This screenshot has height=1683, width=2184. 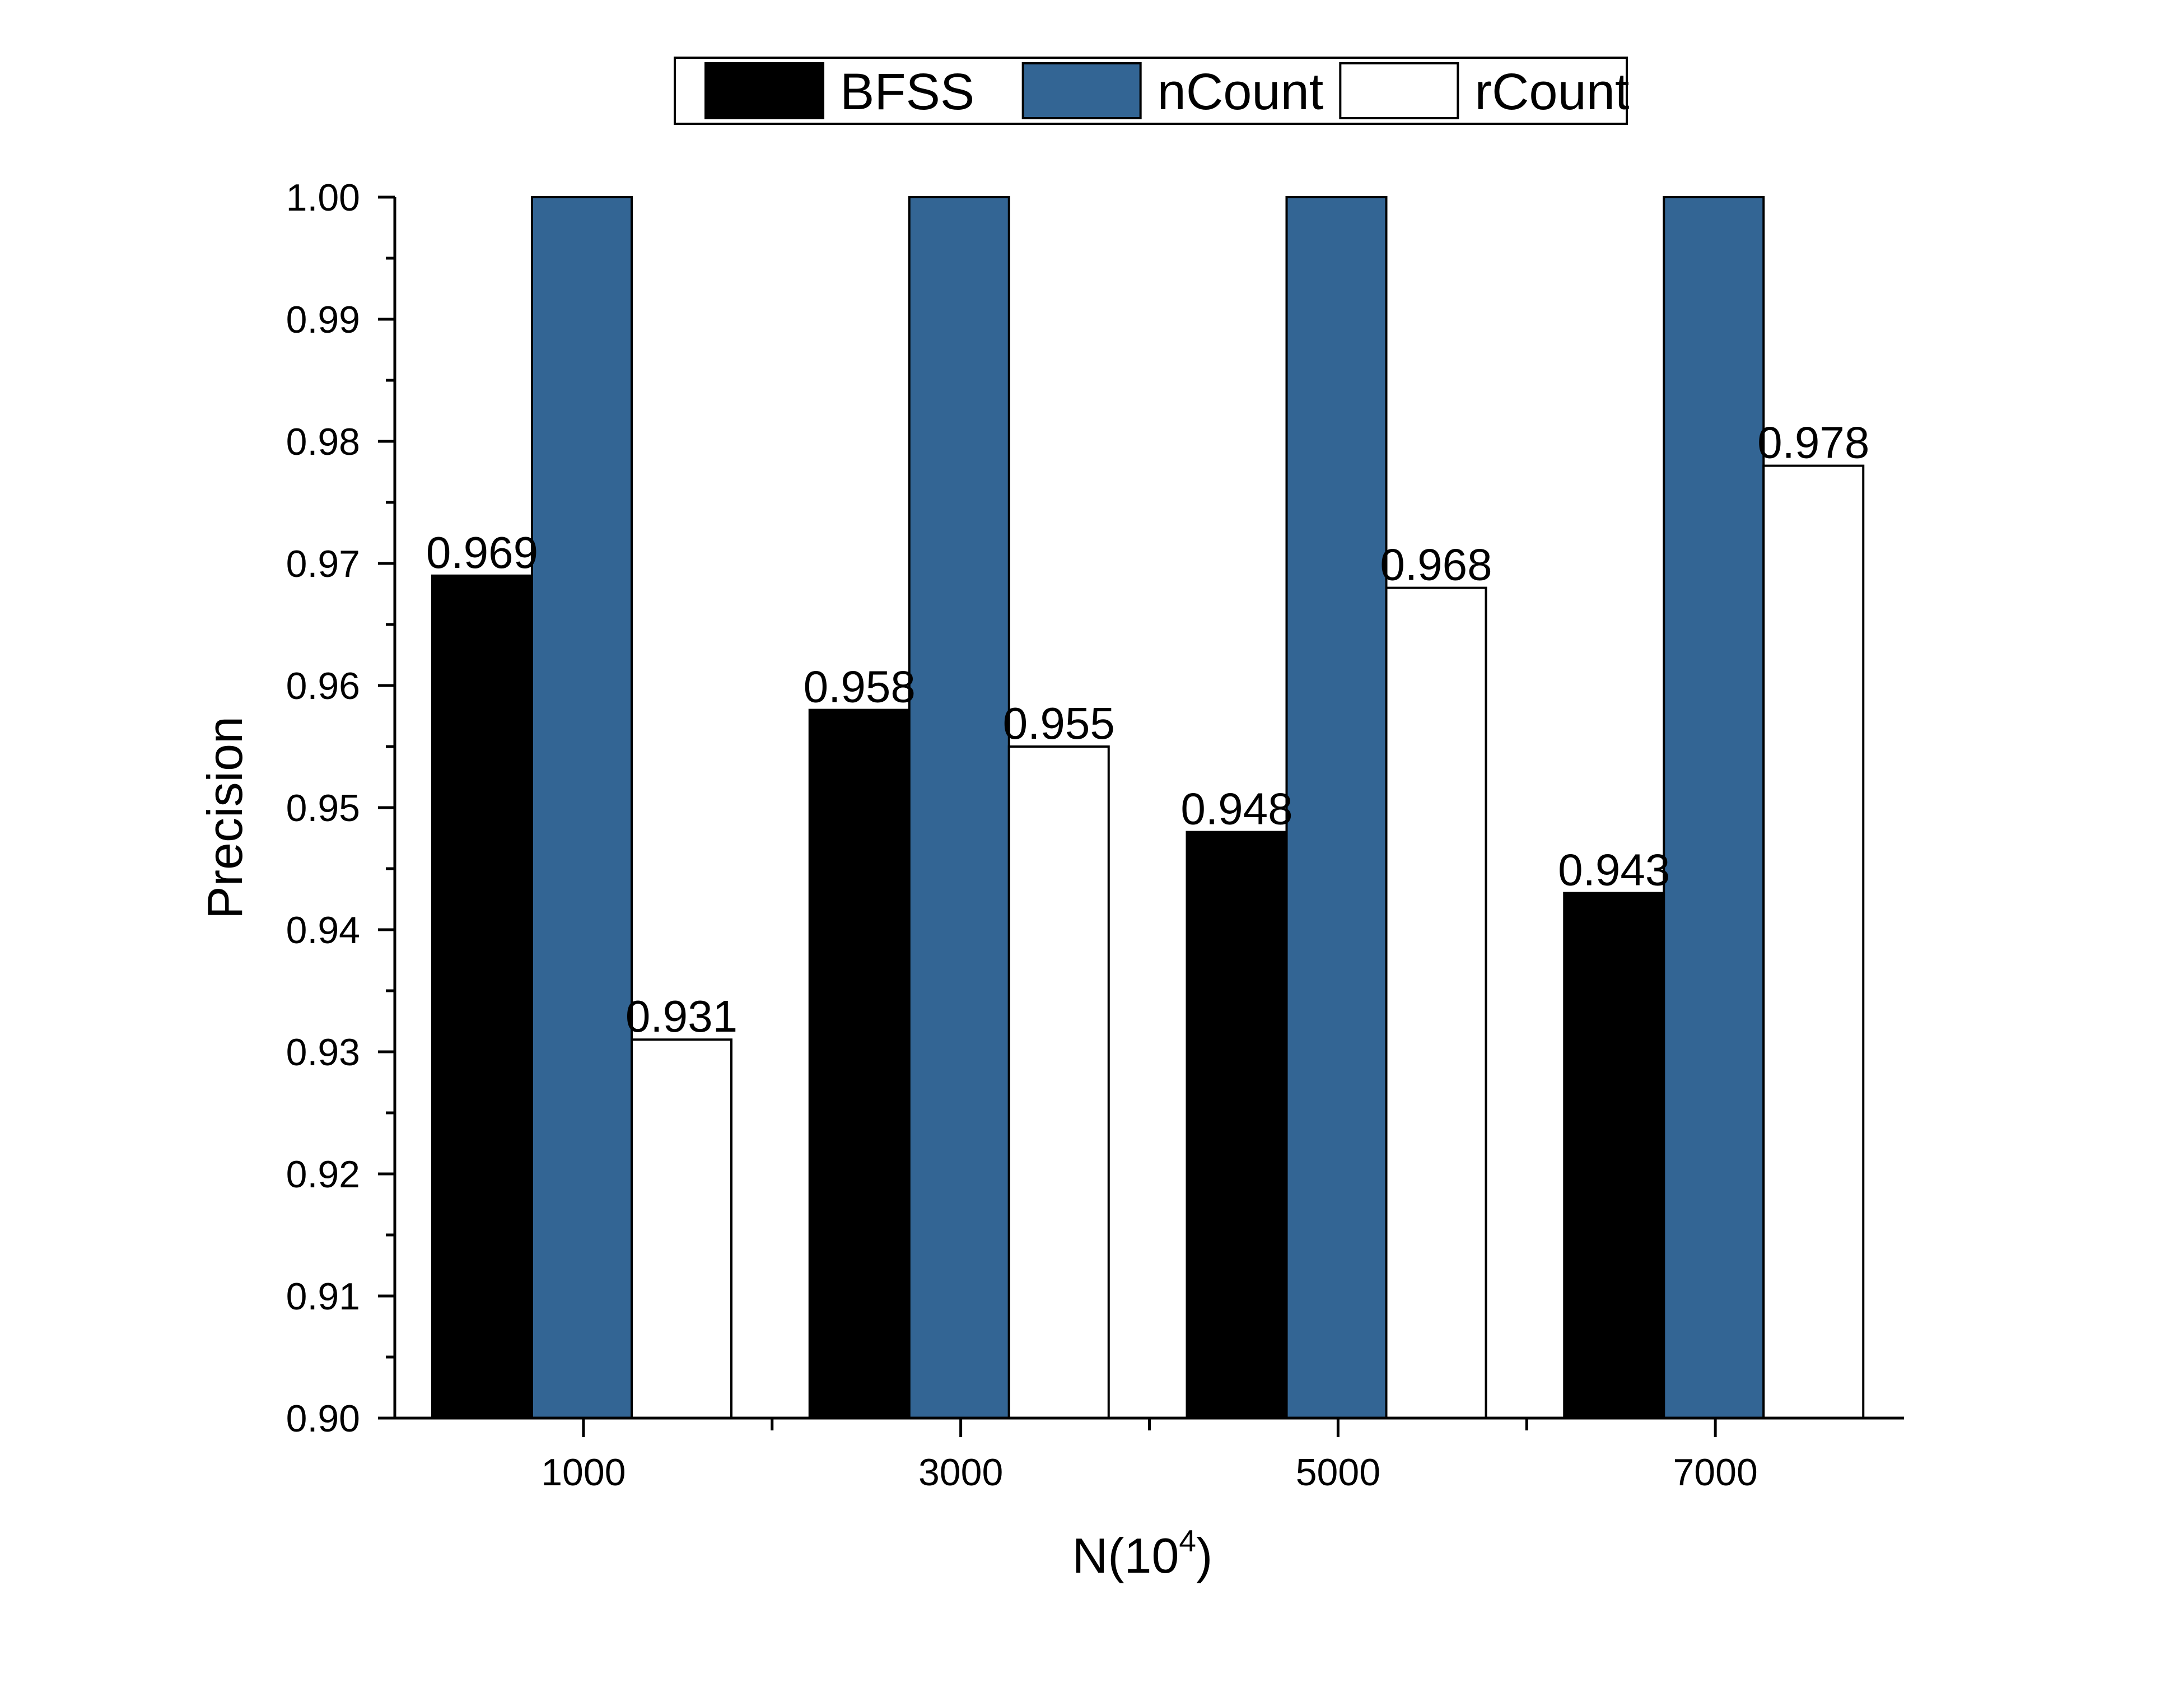 What do you see at coordinates (482, 553) in the screenshot?
I see `data-label-bfss-1000: 0.969` at bounding box center [482, 553].